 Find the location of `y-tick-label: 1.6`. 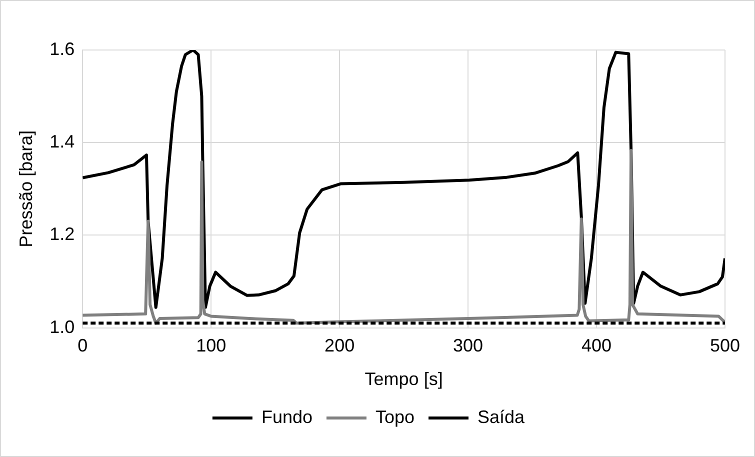

y-tick-label: 1.6 is located at coordinates (62, 48).